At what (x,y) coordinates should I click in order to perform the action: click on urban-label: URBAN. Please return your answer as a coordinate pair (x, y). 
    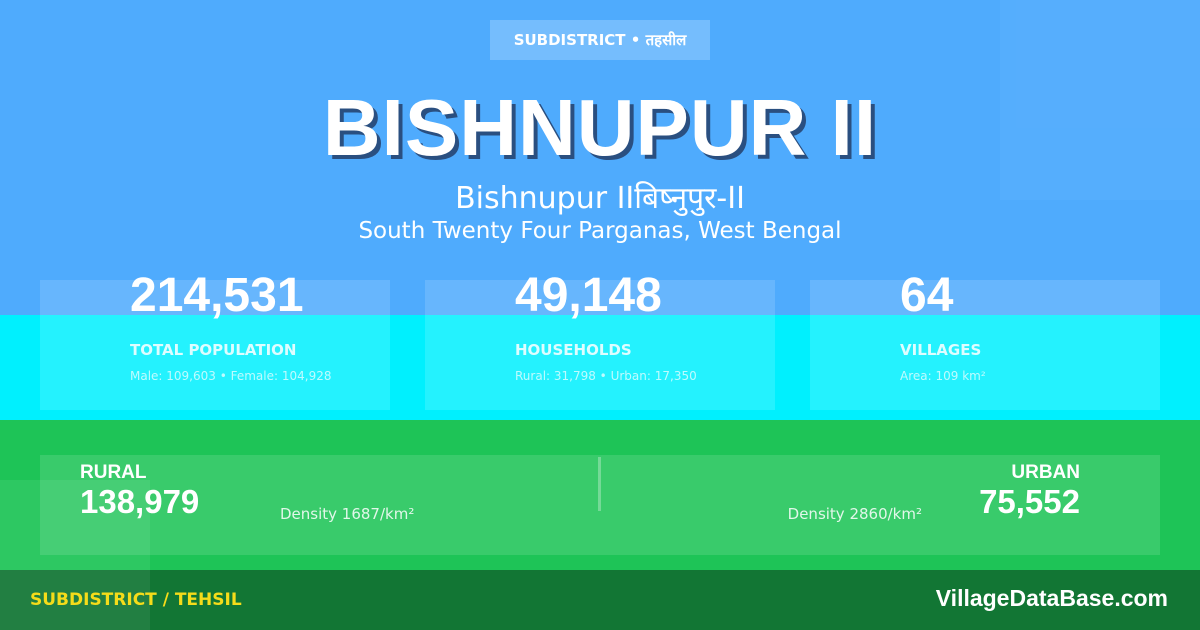
    Looking at the image, I should click on (1045, 472).